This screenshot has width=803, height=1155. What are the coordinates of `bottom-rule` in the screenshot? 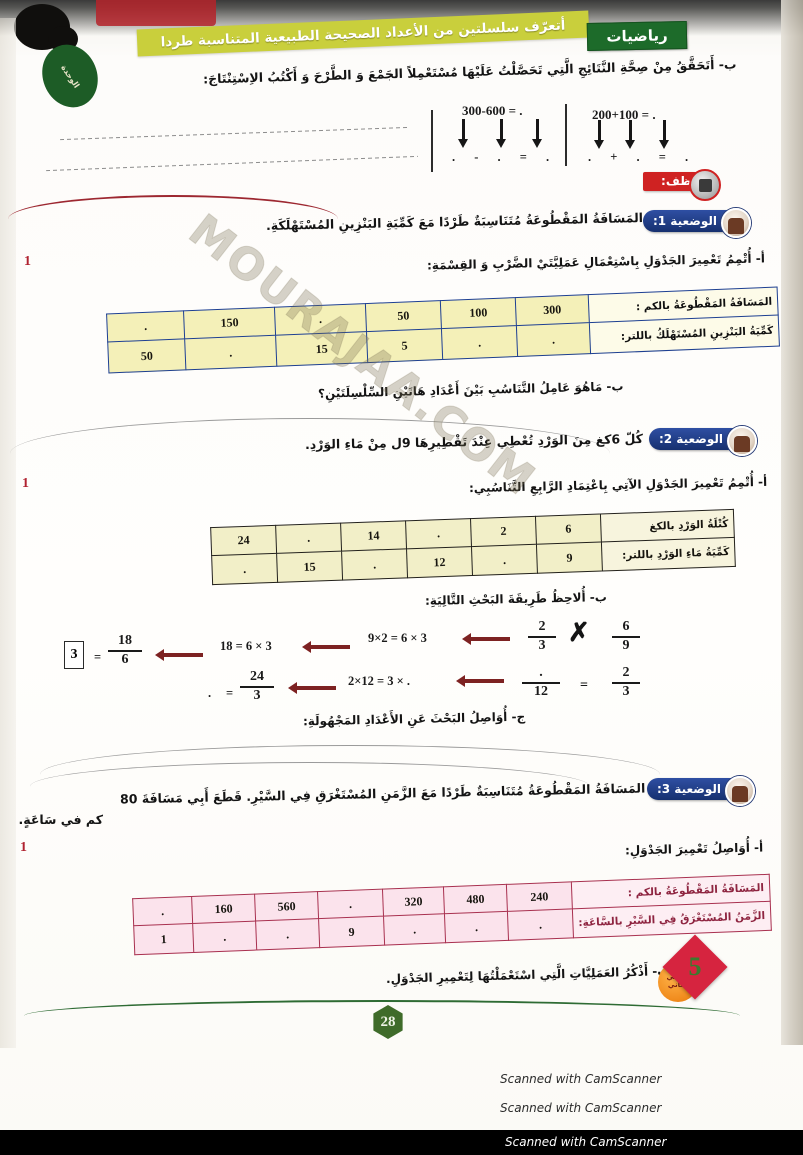 It's located at (382, 1016).